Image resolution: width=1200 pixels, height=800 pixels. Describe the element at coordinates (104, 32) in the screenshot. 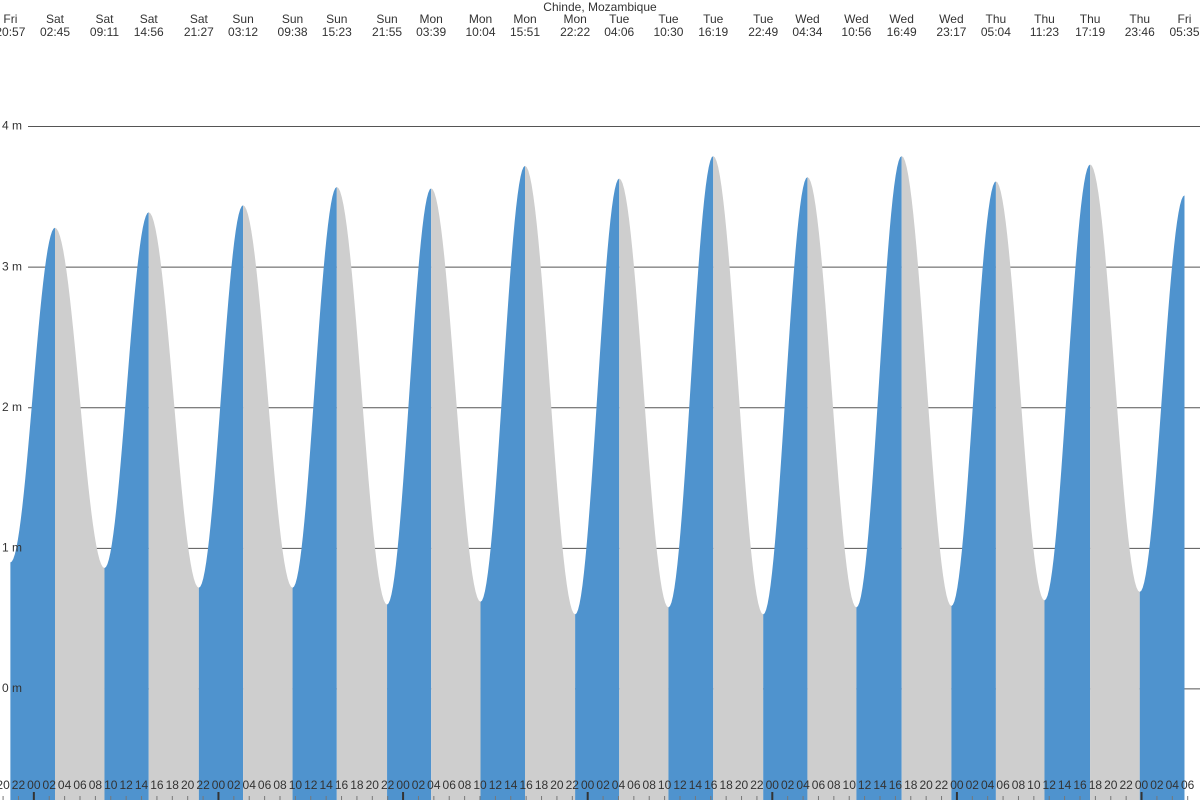

I see `extreme-time: 09:11` at that location.